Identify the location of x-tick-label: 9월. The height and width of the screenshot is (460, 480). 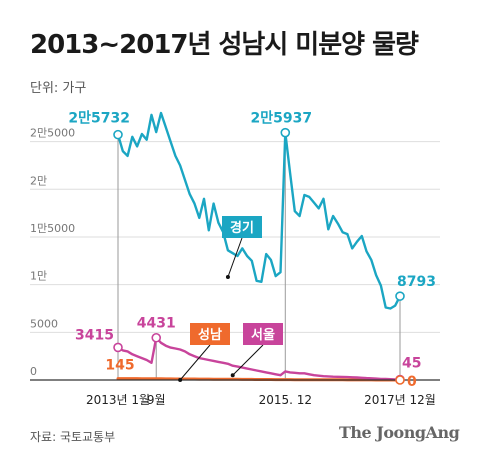
(156, 400).